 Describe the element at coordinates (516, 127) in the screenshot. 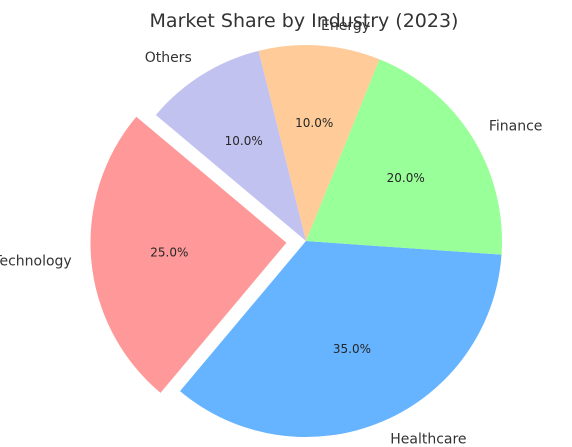

I see `slice-label-finance: Finance` at that location.